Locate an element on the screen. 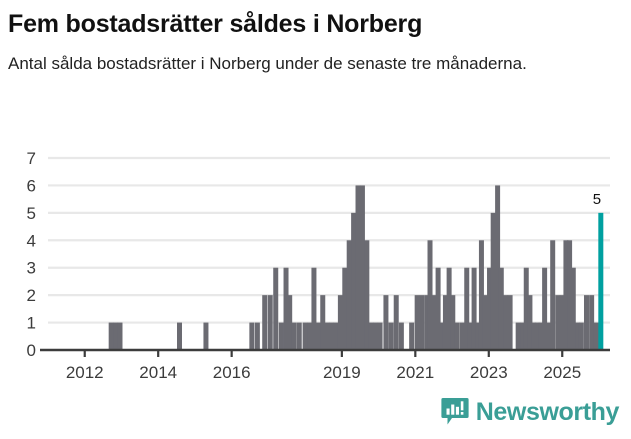  newsworthy-logo: Newsworthy is located at coordinates (530, 412).